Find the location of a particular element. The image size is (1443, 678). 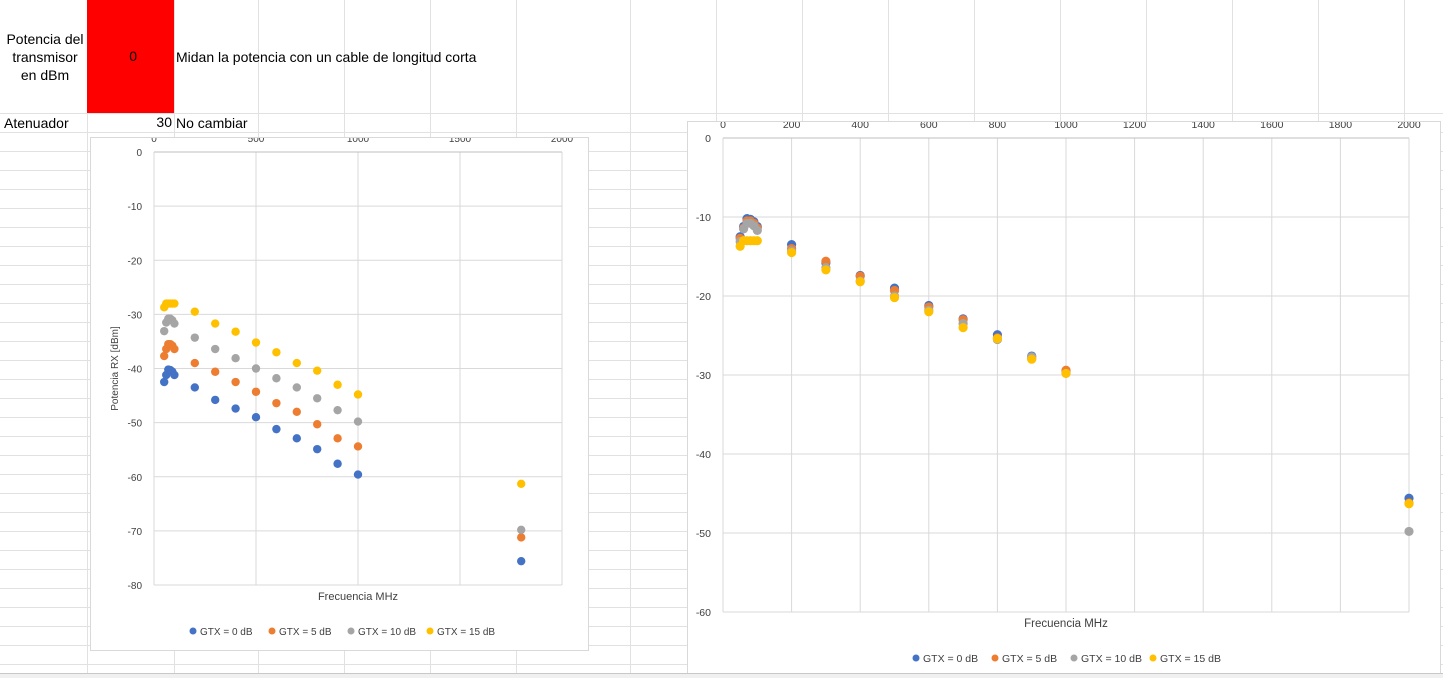

legend-label: GTX = 5 dB is located at coordinates (1029, 659).